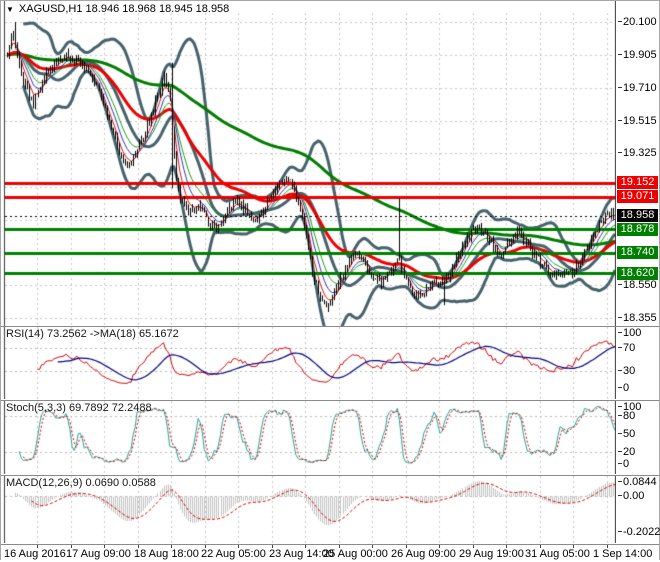 This screenshot has height=562, width=660. Describe the element at coordinates (637, 363) in the screenshot. I see `rsi-axis: 100 70 30 0` at that location.